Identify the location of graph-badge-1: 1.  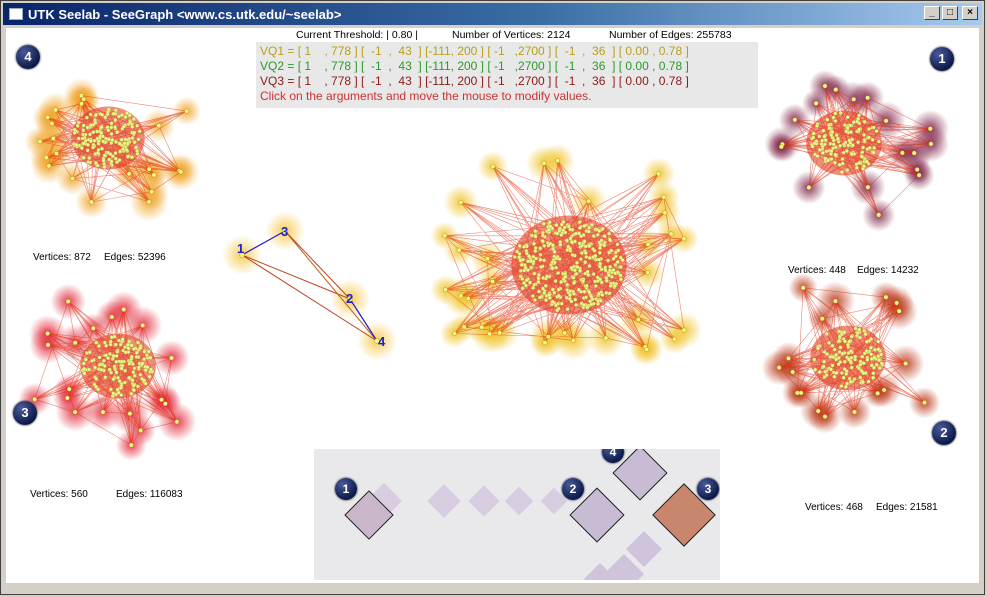
(942, 59).